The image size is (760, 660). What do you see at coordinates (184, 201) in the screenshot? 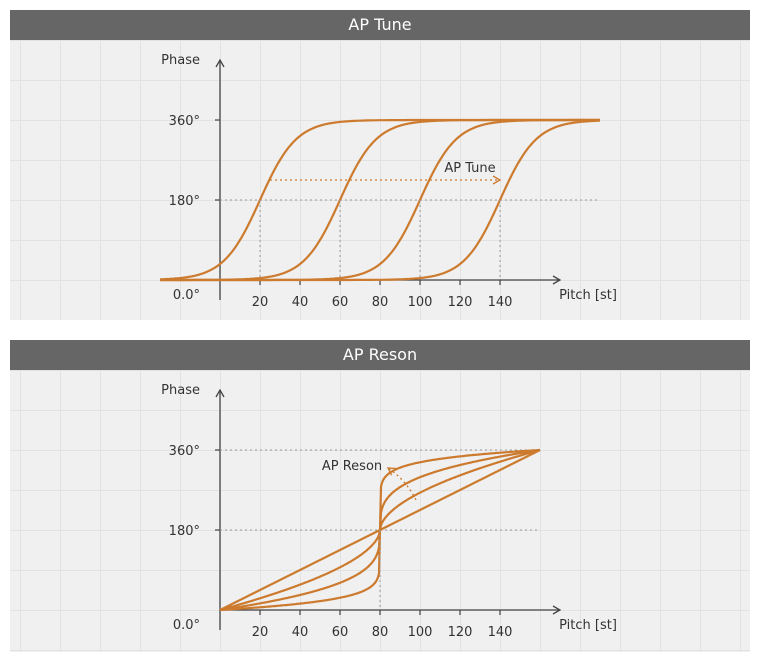
I see `ap-tune-y-tick-label: 180°` at bounding box center [184, 201].